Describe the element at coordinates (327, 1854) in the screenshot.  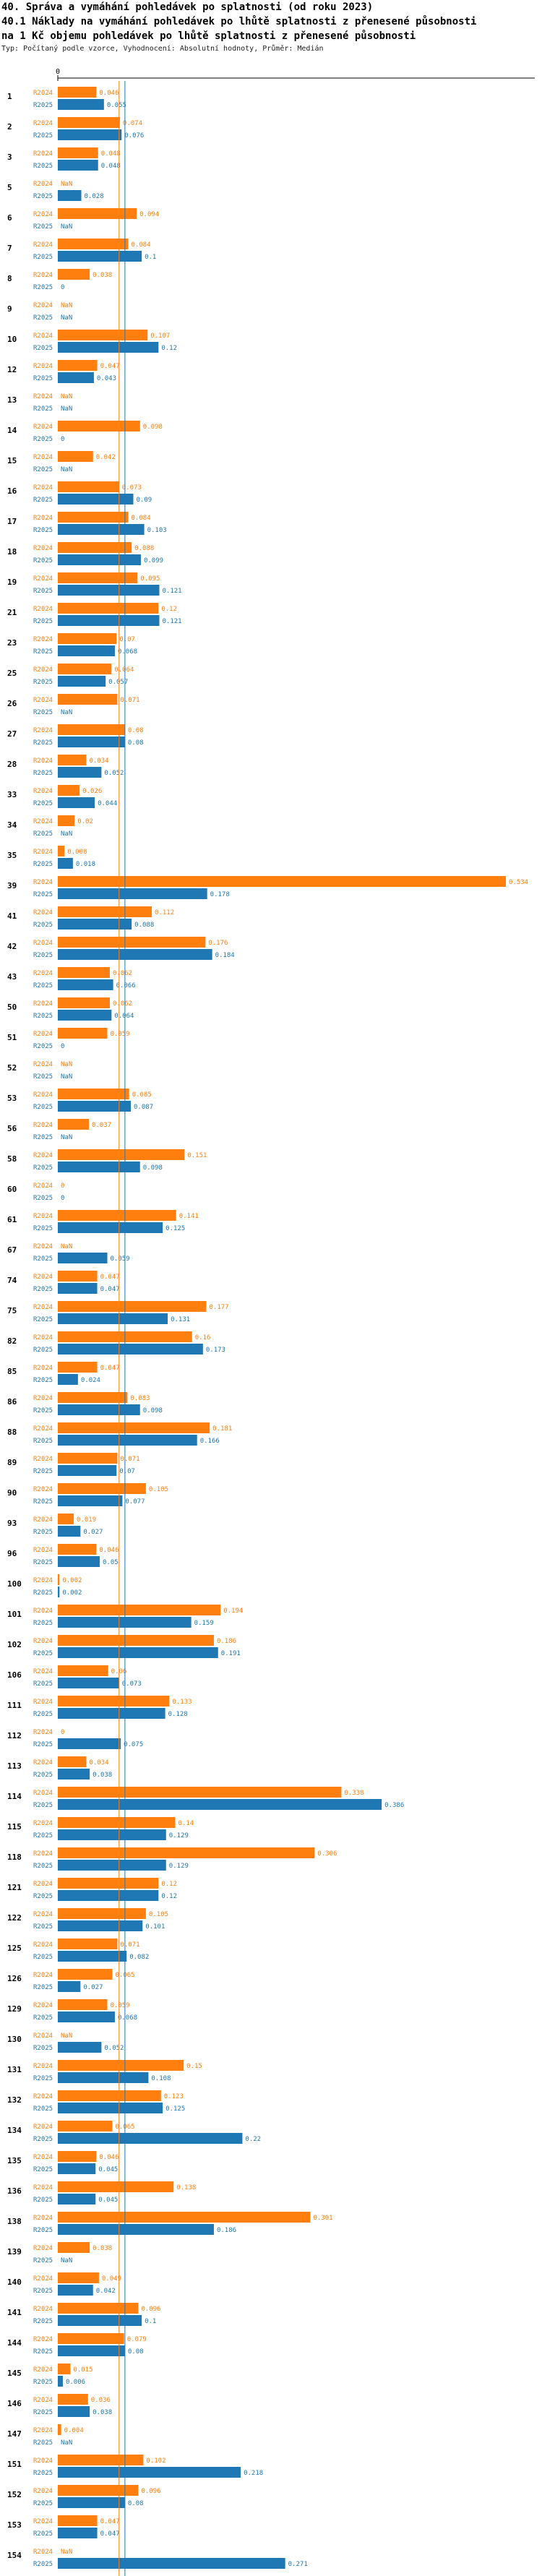
I see `value-label: 0.306` at that location.